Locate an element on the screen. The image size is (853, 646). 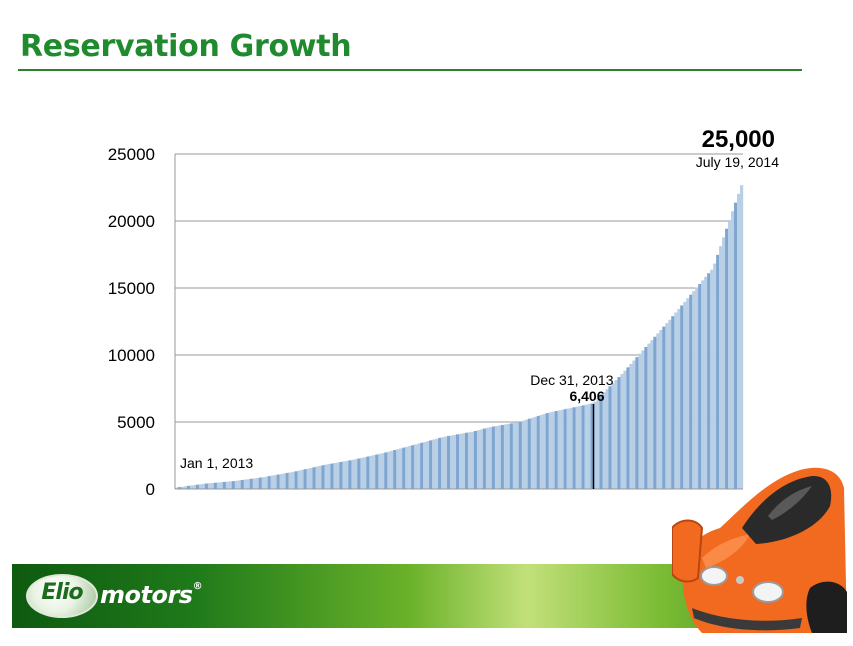
car-bumper is located at coordinates (747, 619).